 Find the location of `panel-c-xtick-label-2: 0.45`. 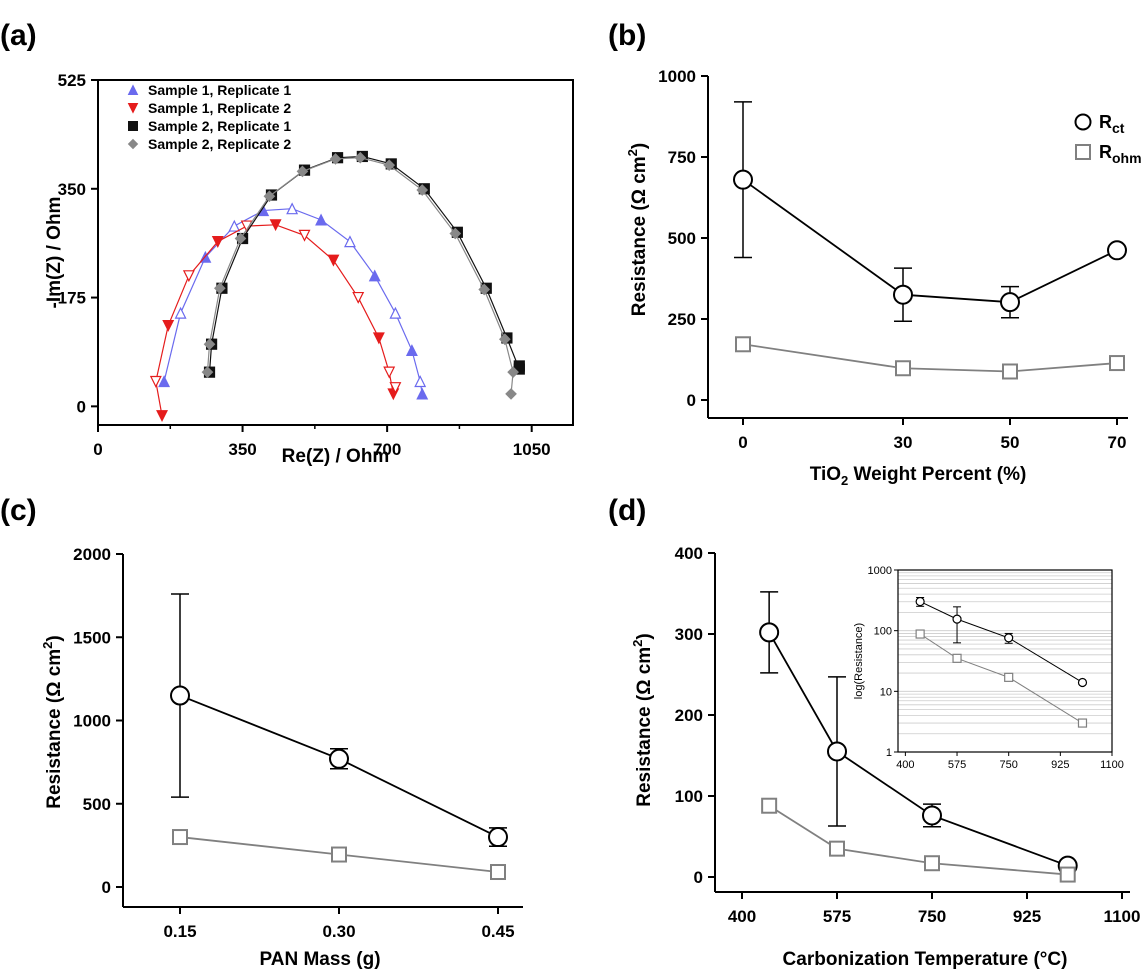

panel-c-xtick-label-2: 0.45 is located at coordinates (497, 931).